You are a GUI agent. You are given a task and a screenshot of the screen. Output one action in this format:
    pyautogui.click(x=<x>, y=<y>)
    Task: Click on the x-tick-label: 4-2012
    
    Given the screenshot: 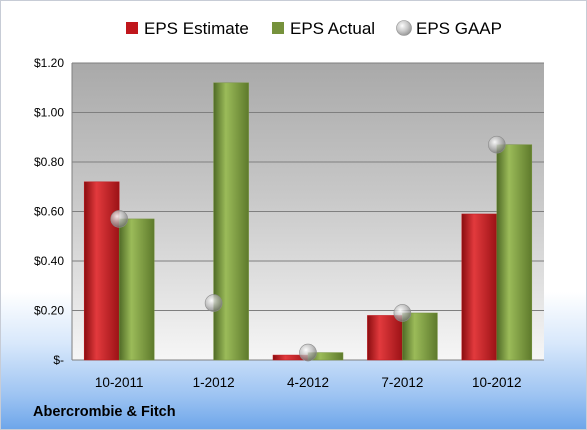 What is the action you would take?
    pyautogui.click(x=308, y=382)
    